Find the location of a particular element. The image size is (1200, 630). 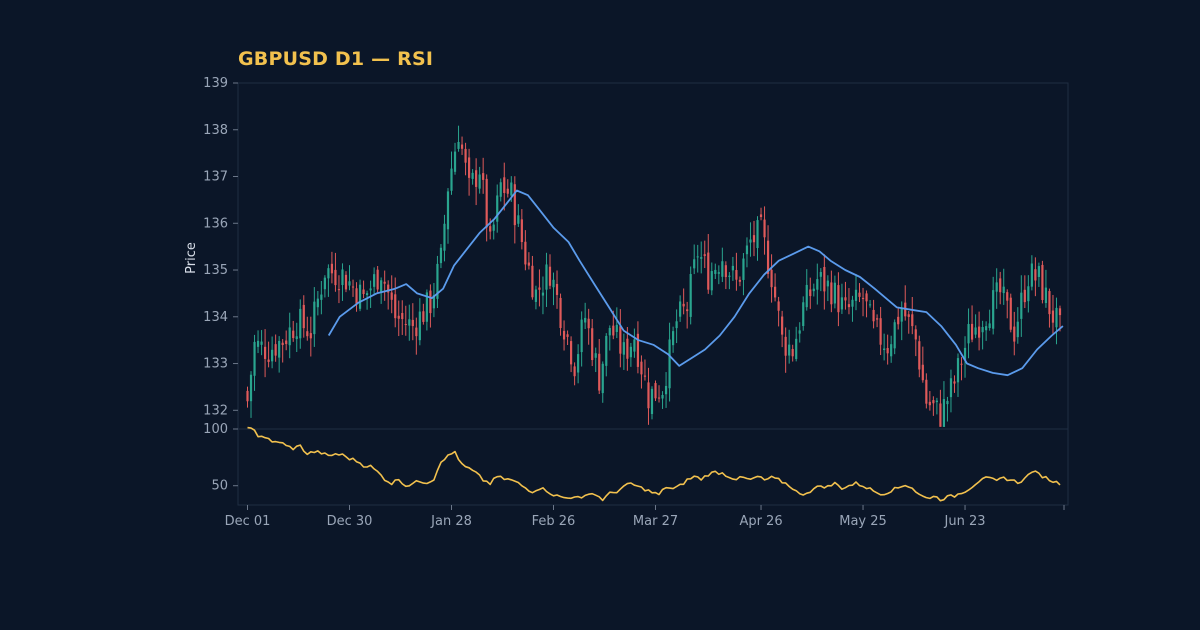

price-y-tick-label: 136 is located at coordinates (215, 223).